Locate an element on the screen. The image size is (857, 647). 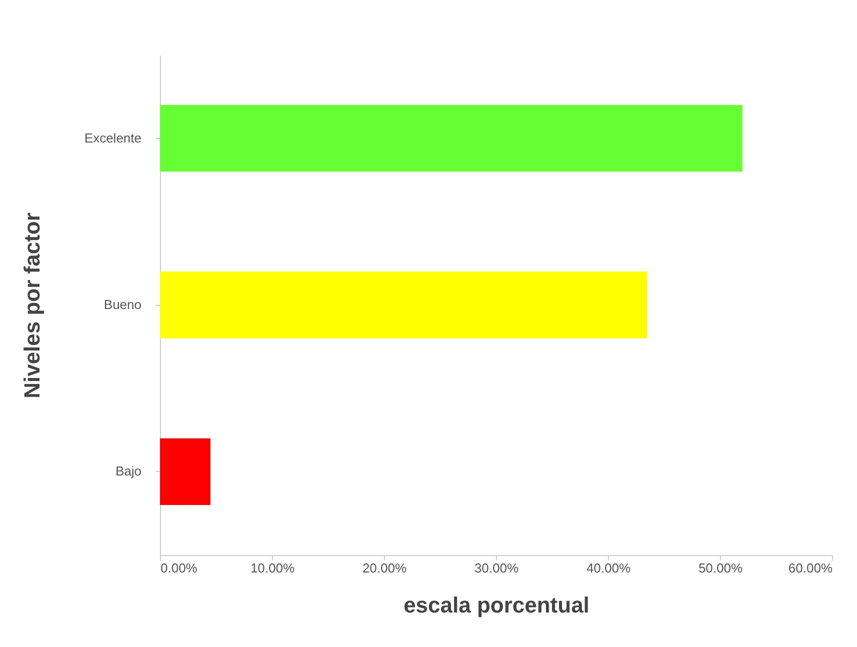
x-tick-label: 30.00% is located at coordinates (496, 568).